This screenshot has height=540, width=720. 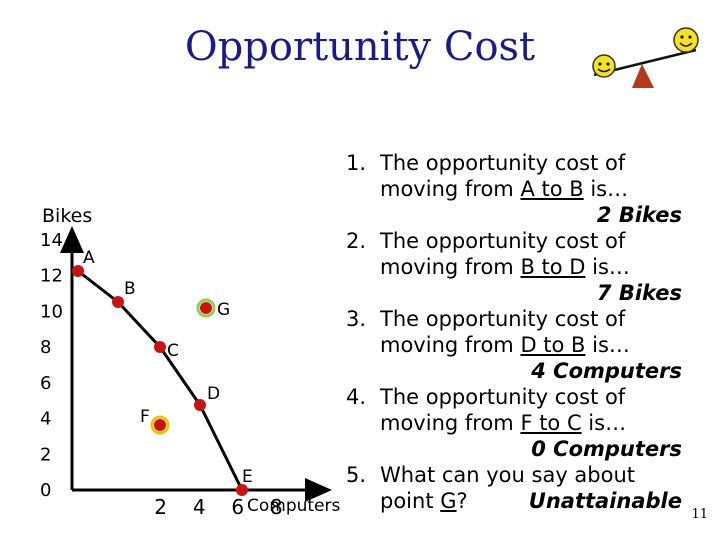 I want to click on question-pre: point, so click(x=410, y=501).